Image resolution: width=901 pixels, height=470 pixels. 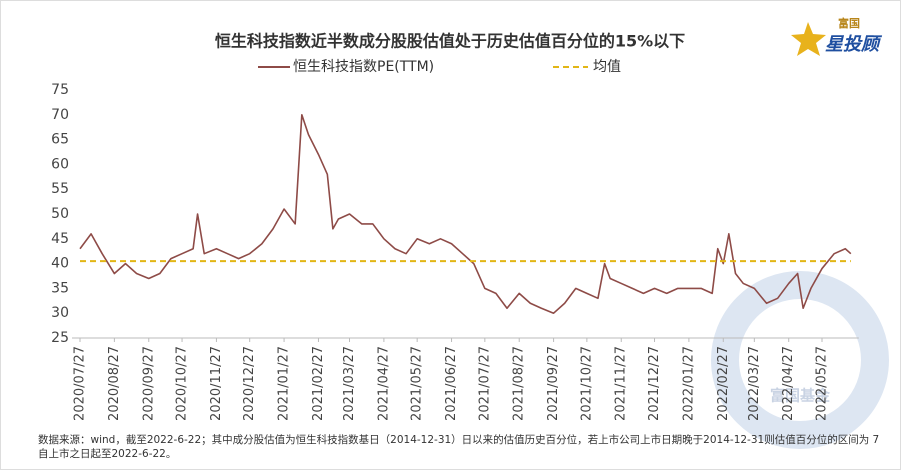 I want to click on x-tick-label: 2020/08/27, so click(x=114, y=383).